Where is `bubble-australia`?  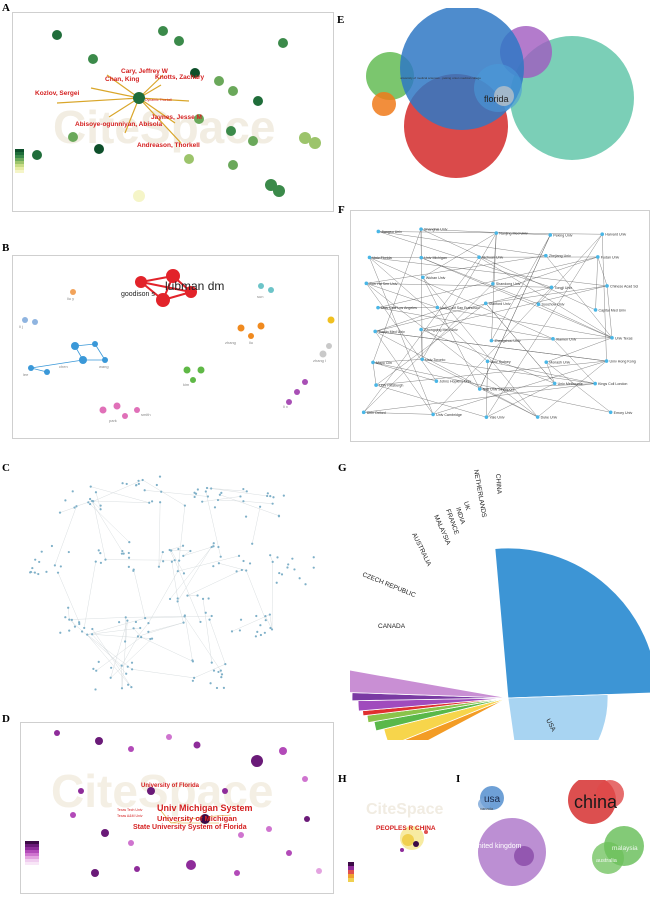
bubble-australia is located at coordinates (608, 858).